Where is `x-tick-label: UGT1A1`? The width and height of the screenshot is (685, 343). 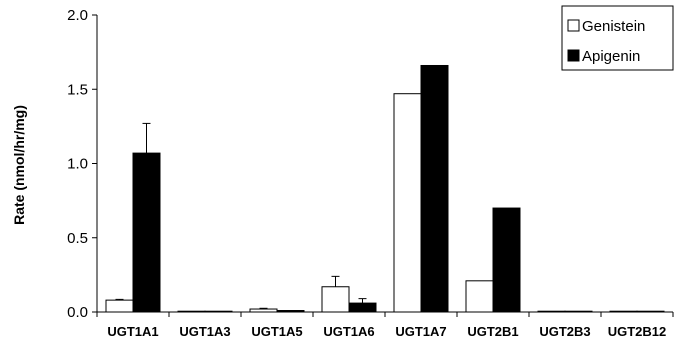
x-tick-label: UGT1A1 is located at coordinates (132, 331).